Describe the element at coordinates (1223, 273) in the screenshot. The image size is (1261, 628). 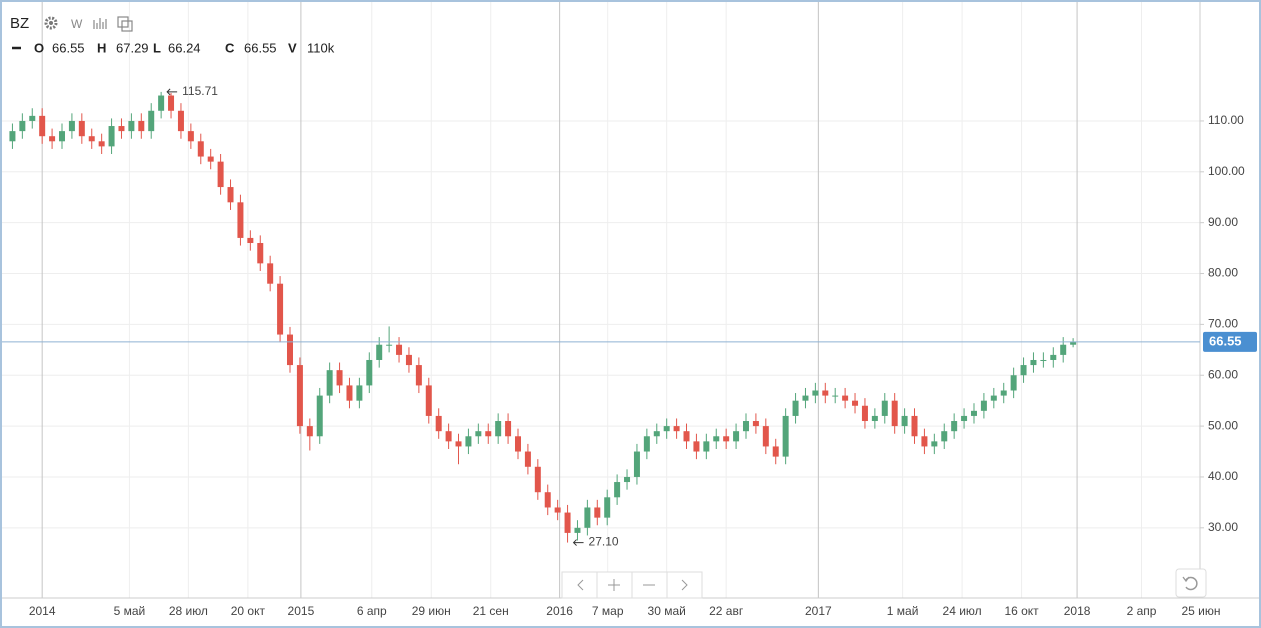
I see `y-tick-label: 80.00` at that location.